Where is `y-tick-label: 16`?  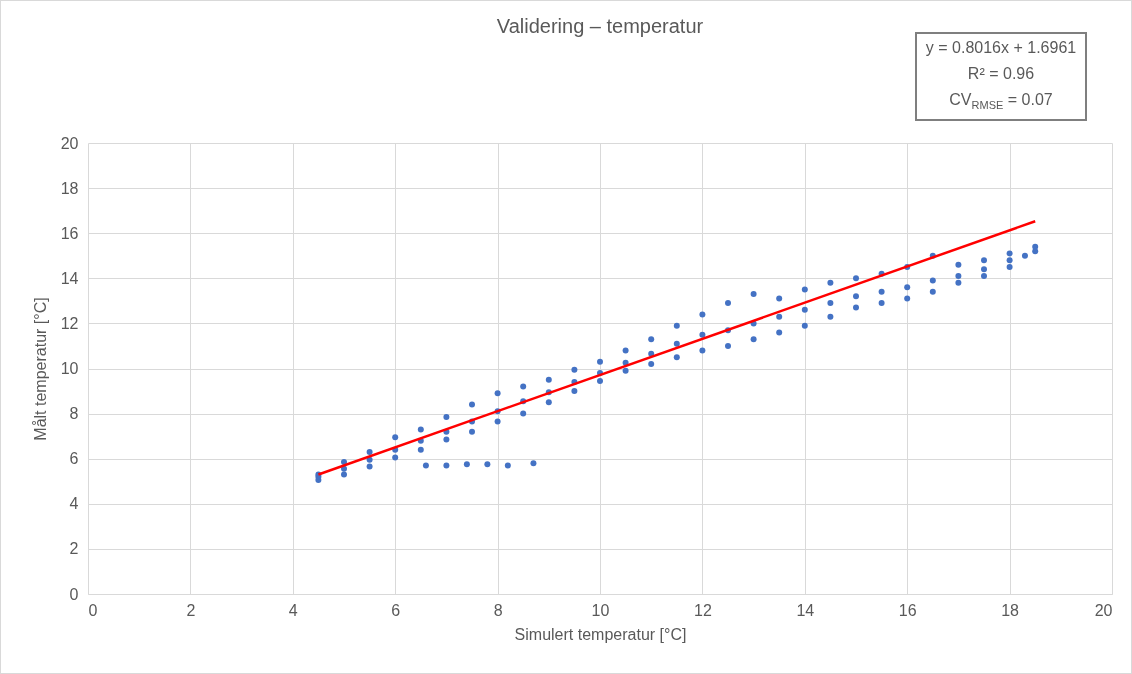
y-tick-label: 16 is located at coordinates (69, 233).